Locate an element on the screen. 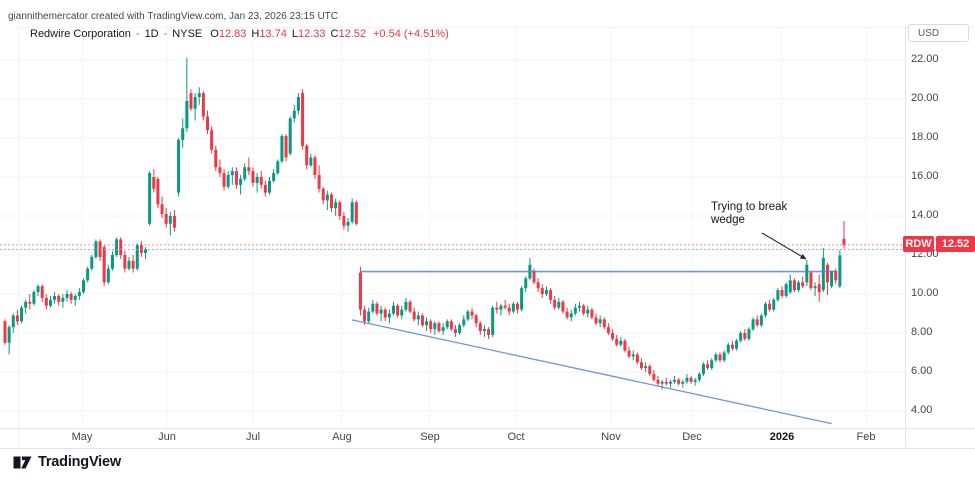 Image resolution: width=975 pixels, height=483 pixels. low-label: L is located at coordinates (294, 34).